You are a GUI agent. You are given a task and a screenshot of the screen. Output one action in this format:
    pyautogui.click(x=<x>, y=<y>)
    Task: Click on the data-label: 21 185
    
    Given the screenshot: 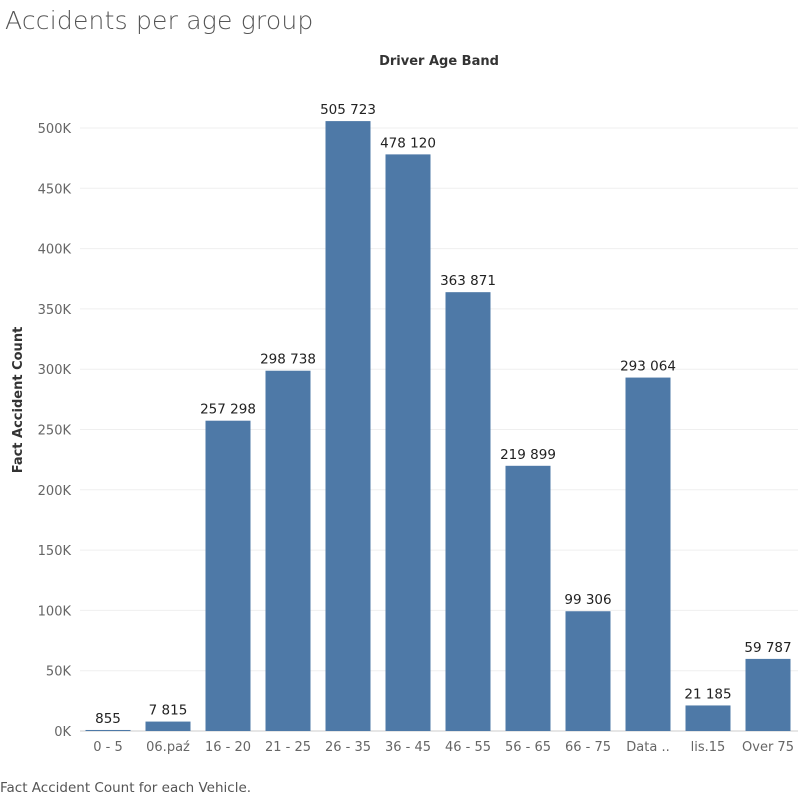 What is the action you would take?
    pyautogui.click(x=707, y=694)
    